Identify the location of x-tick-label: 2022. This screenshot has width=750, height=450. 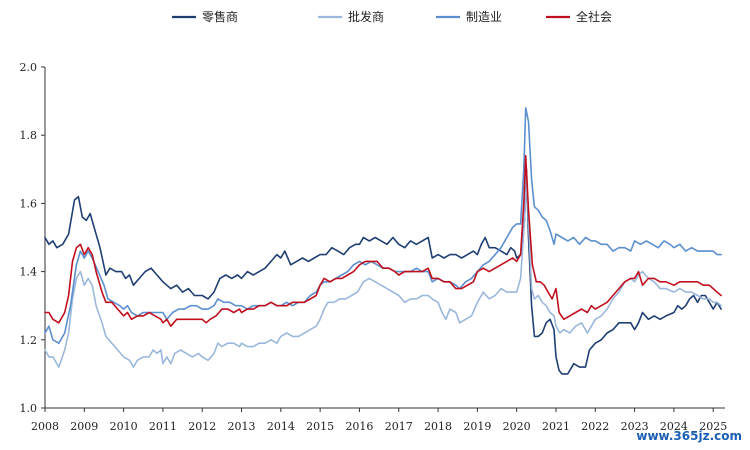
(595, 426).